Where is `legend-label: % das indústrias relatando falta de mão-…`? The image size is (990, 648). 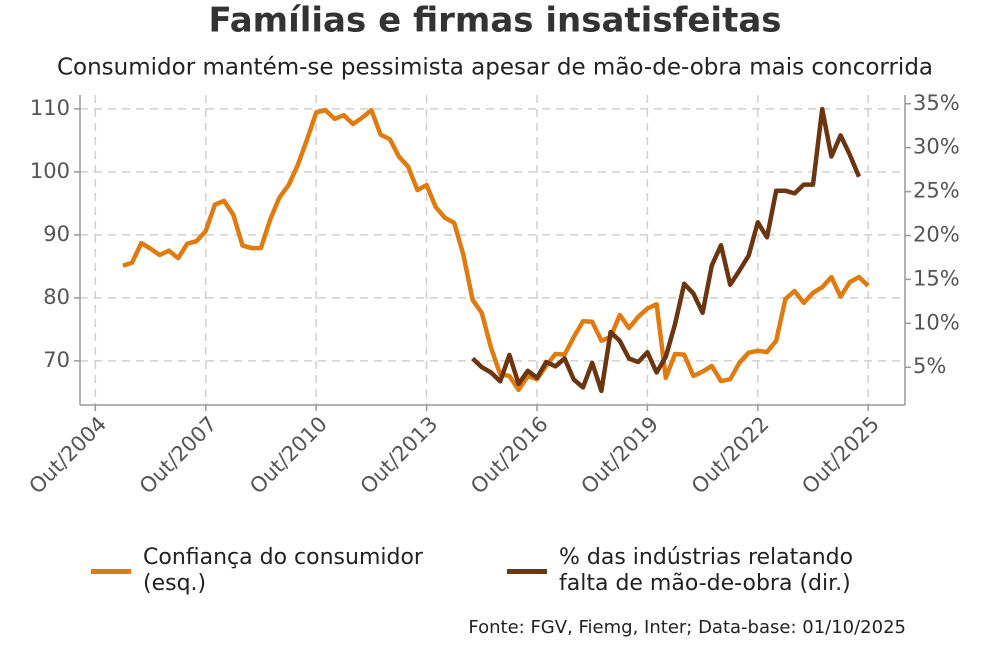
legend-label: % das indústrias relatando falta de mão-… is located at coordinates (706, 571).